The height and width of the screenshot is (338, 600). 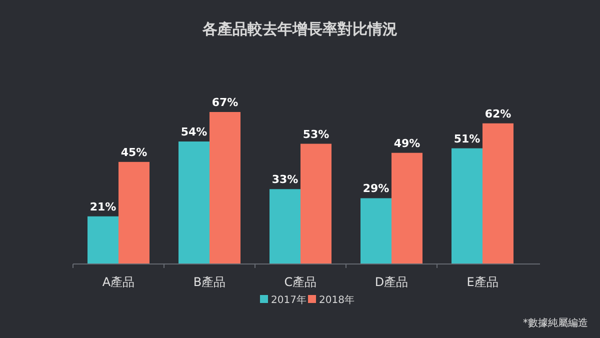 What do you see at coordinates (285, 179) in the screenshot?
I see `data-label: 33%` at bounding box center [285, 179].